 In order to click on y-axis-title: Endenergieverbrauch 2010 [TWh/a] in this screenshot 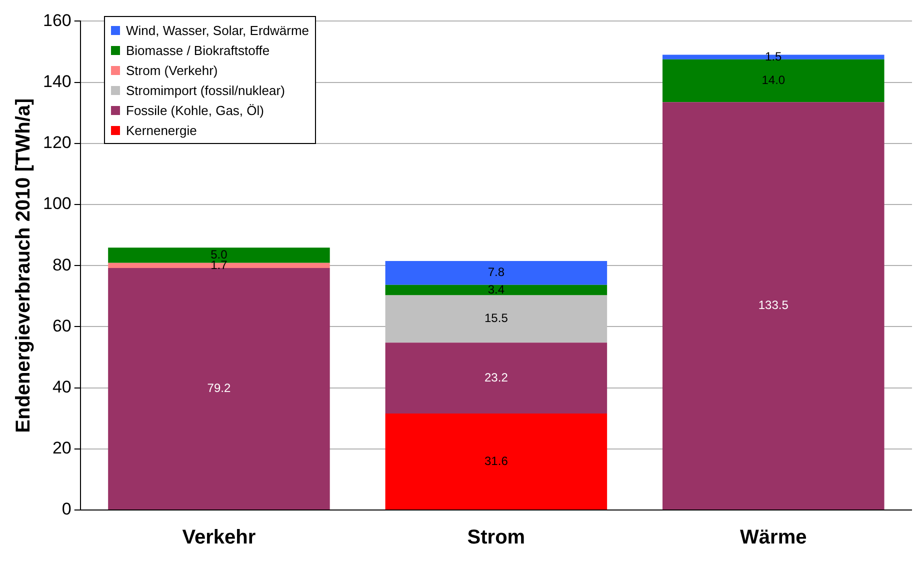, I will do `click(23, 265)`.